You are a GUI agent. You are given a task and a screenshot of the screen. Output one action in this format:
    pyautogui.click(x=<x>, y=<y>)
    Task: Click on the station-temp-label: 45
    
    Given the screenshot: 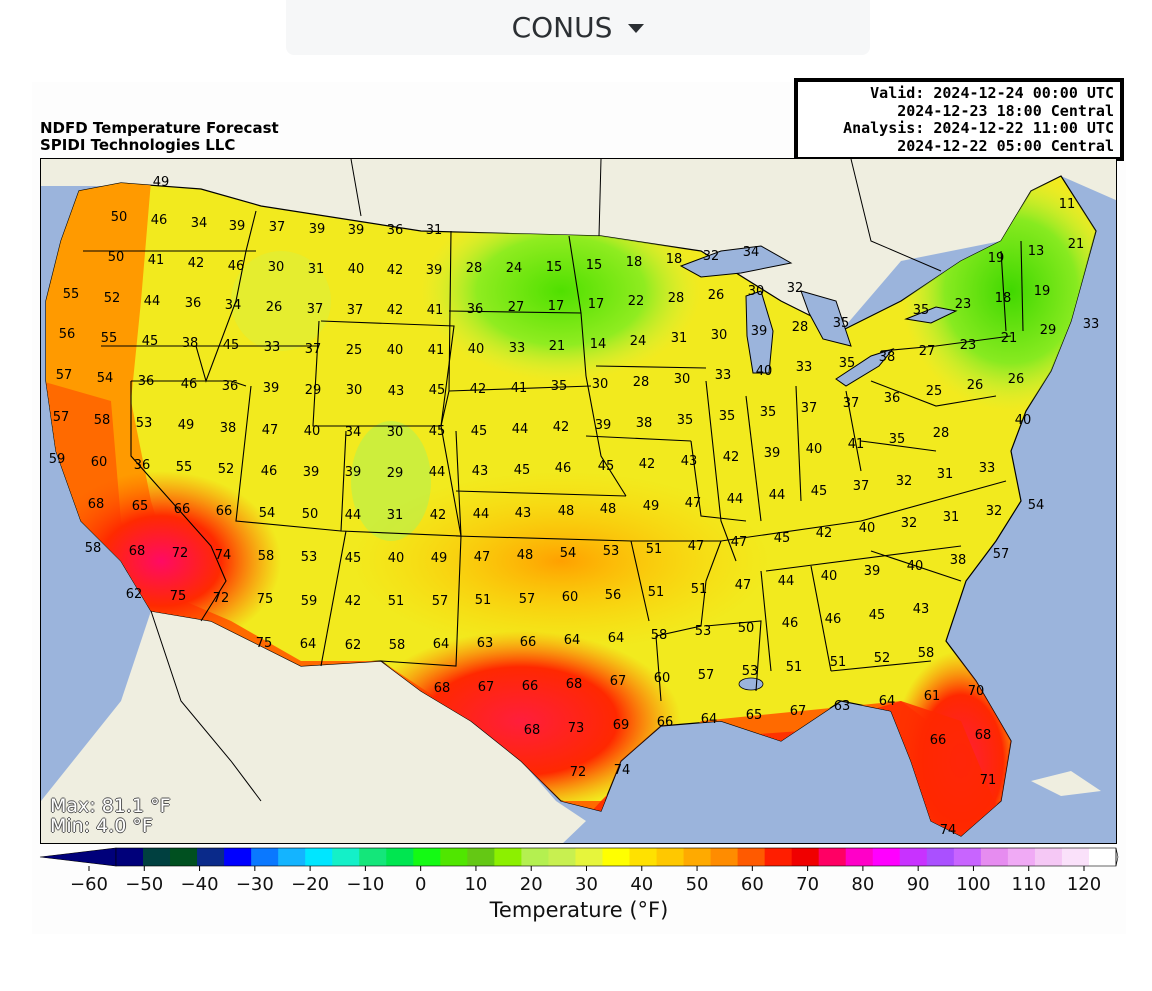 What is the action you would take?
    pyautogui.click(x=437, y=431)
    